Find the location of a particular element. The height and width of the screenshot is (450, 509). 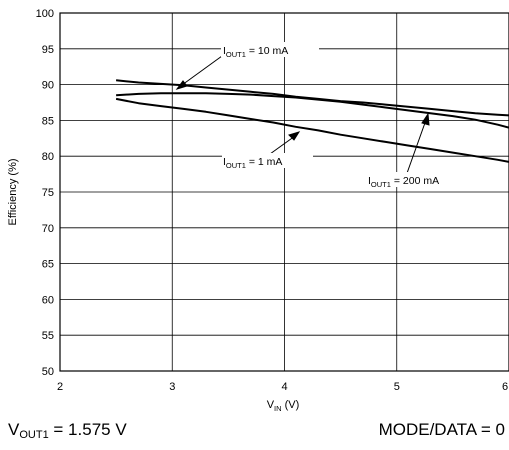

arrow-10ma is located at coordinates (202, 70).